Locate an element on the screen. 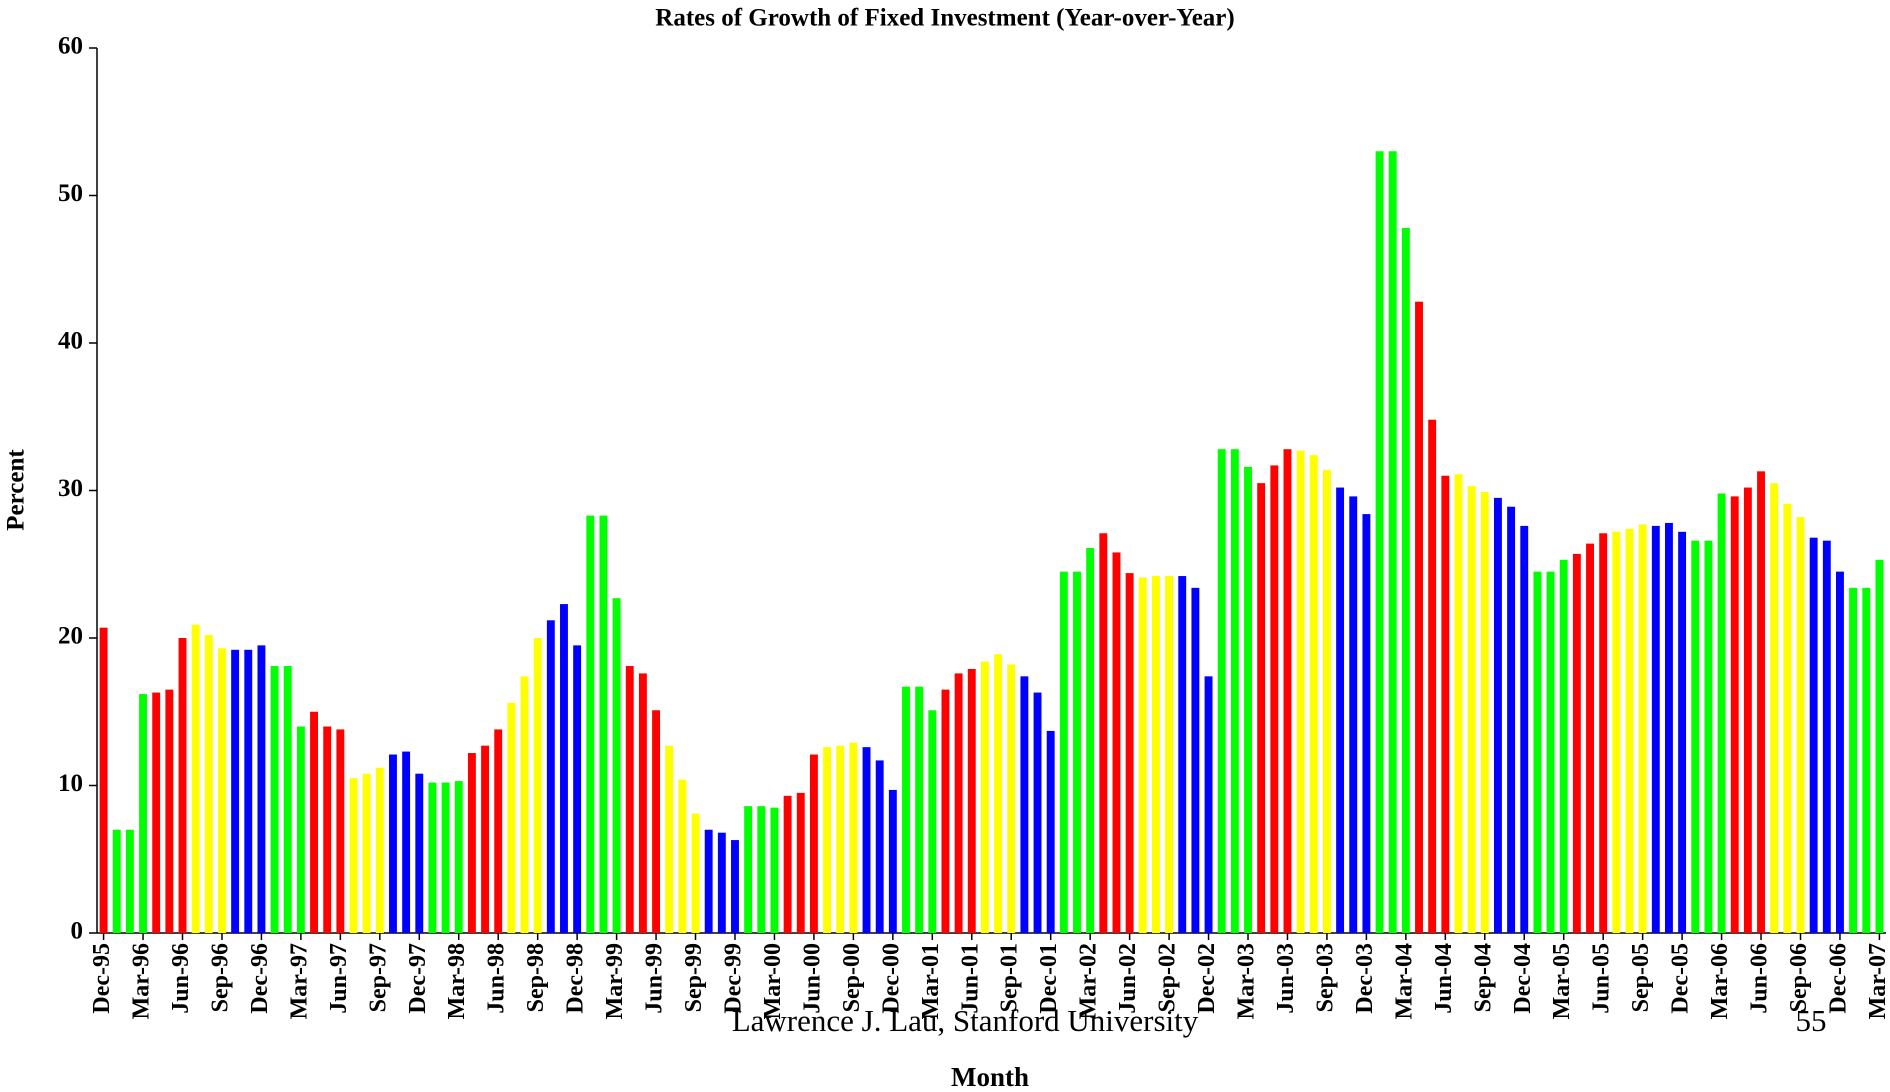 This screenshot has width=1890, height=1092. x-tick-label: Sep-01 is located at coordinates (1010, 977).